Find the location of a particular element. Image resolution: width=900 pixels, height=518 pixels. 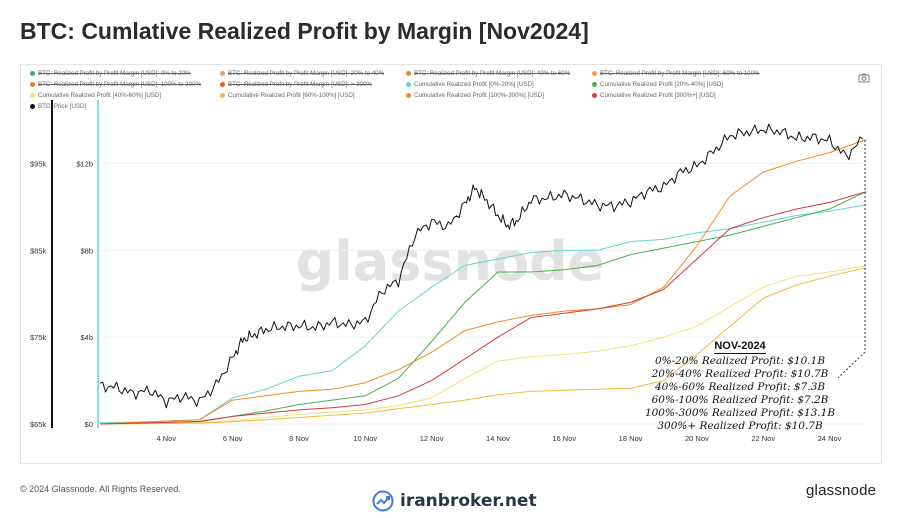

legend-item: BTC: Price [USD] is located at coordinates (58, 106).